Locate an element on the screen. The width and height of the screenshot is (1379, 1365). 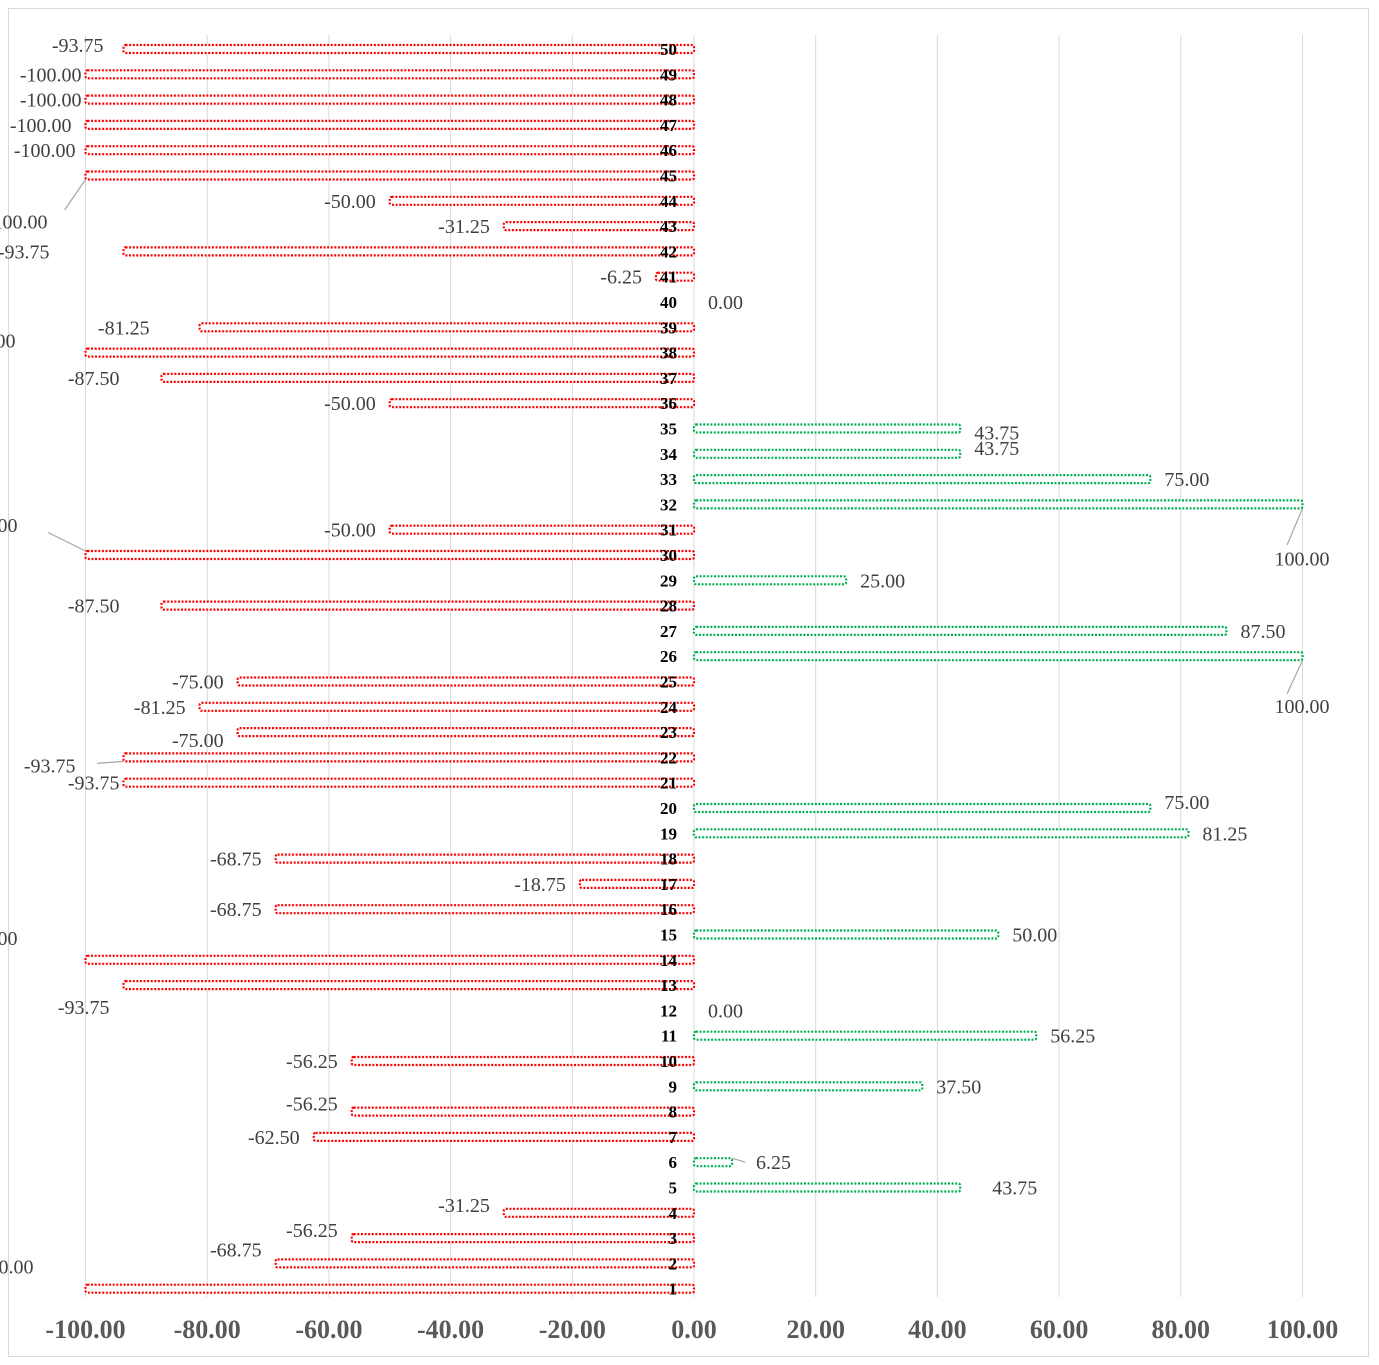
x-tick-label: 100.00 is located at coordinates (1303, 1329).